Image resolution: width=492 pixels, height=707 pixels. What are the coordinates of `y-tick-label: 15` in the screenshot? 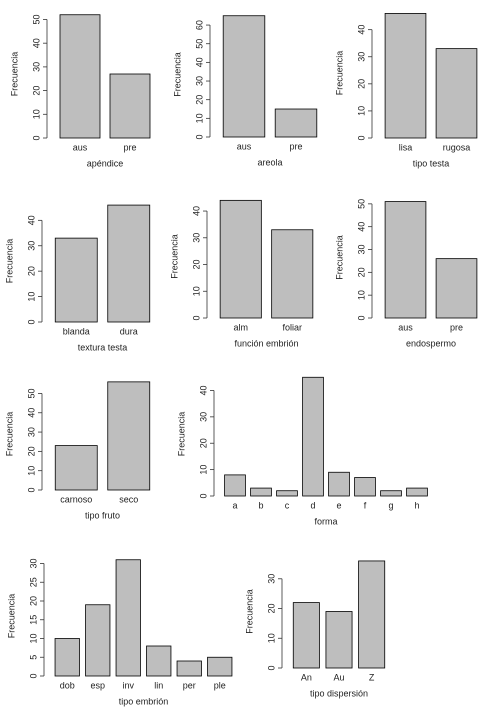 It's located at (33, 620).